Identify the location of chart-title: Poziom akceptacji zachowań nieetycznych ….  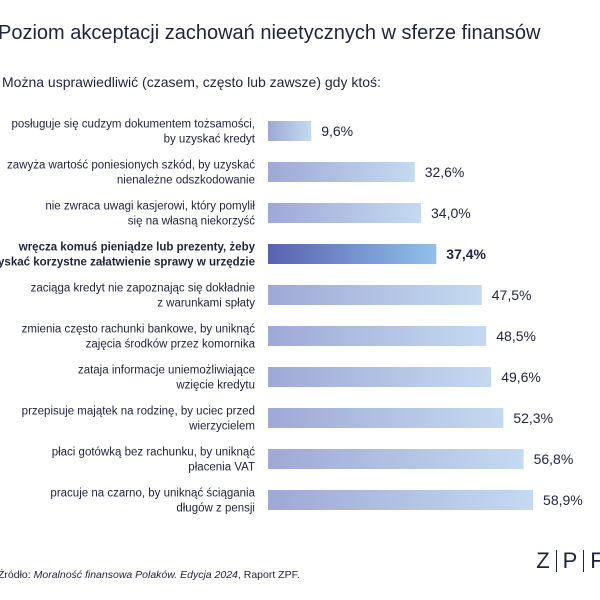
(270, 33).